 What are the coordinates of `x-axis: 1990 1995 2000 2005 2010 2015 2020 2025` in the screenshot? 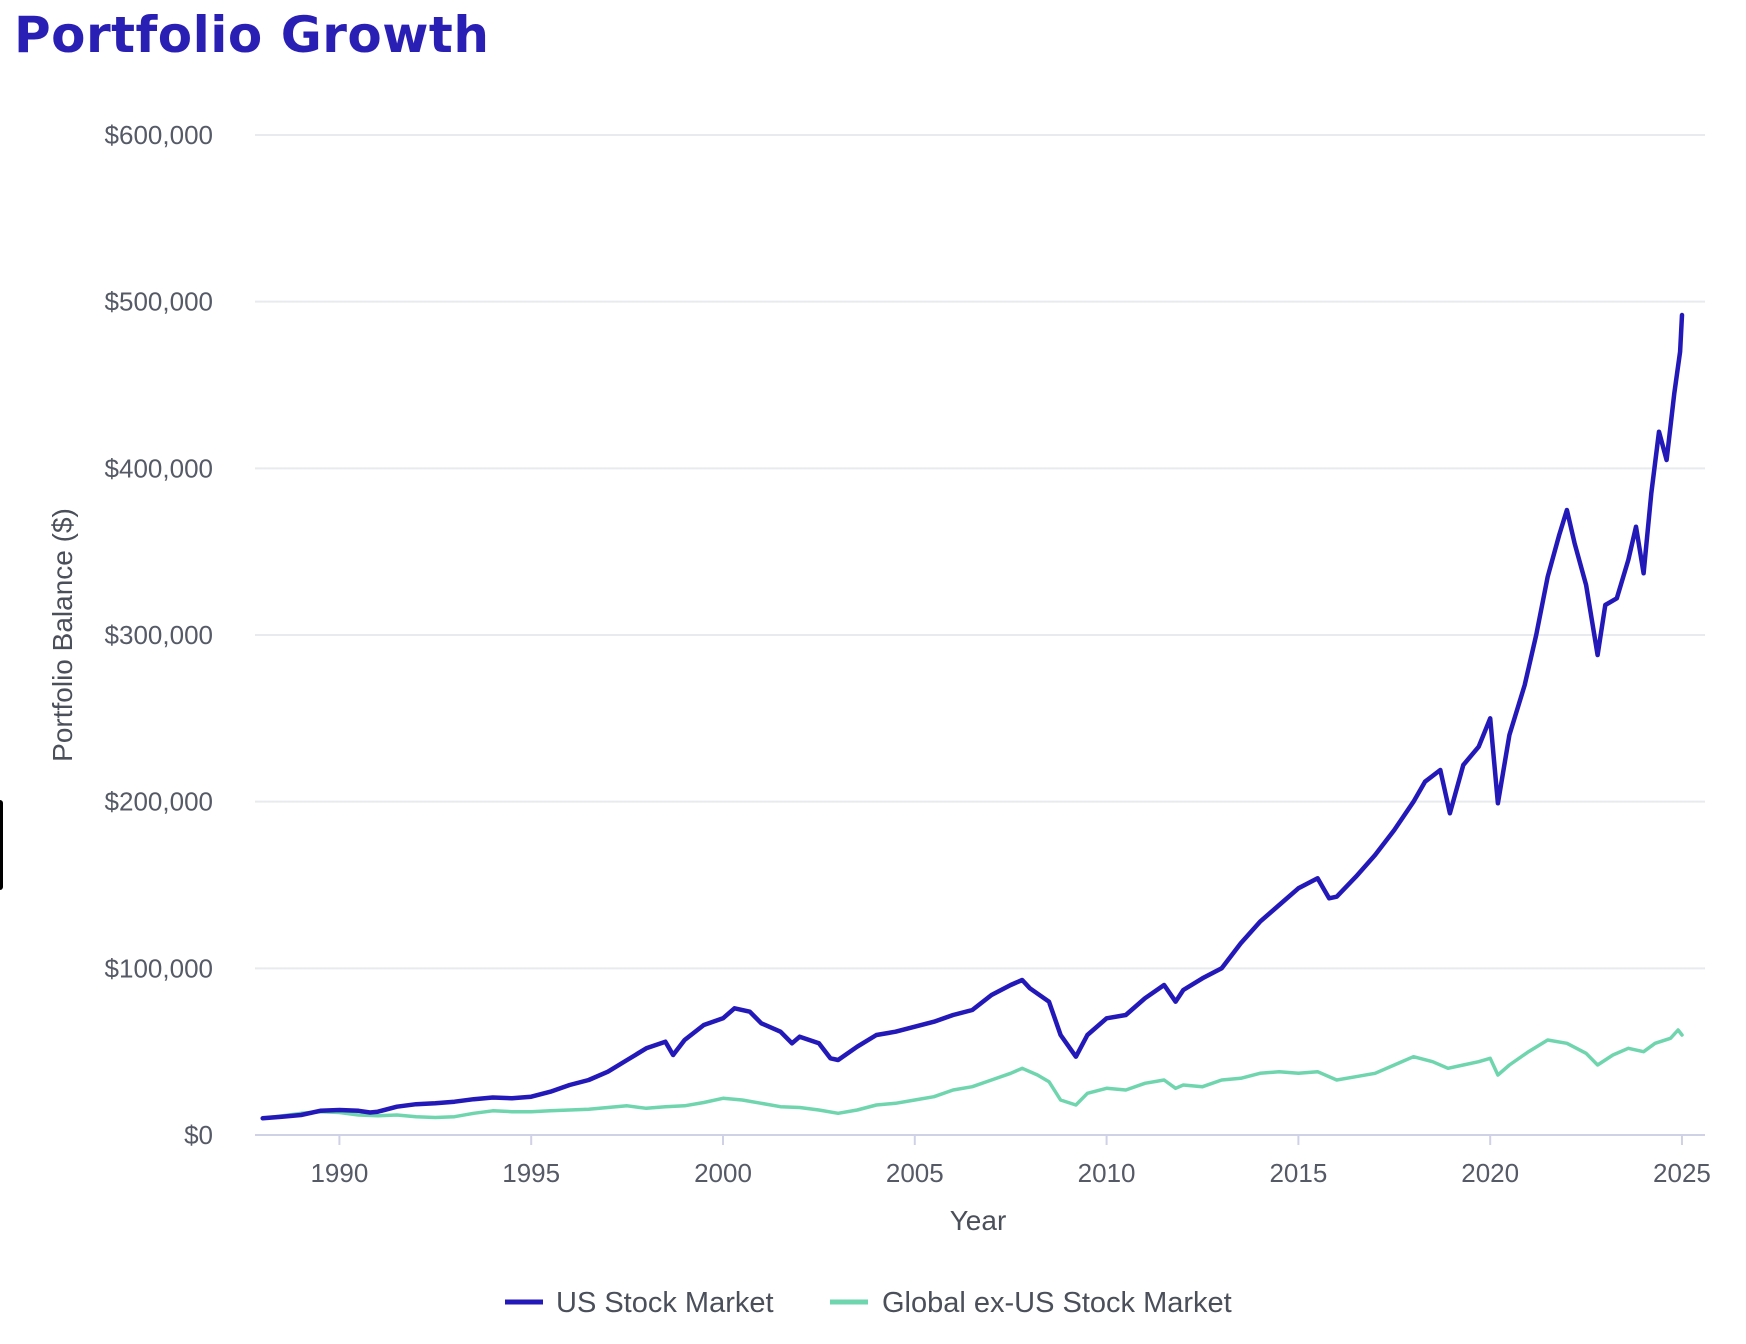 It's located at (983, 1161).